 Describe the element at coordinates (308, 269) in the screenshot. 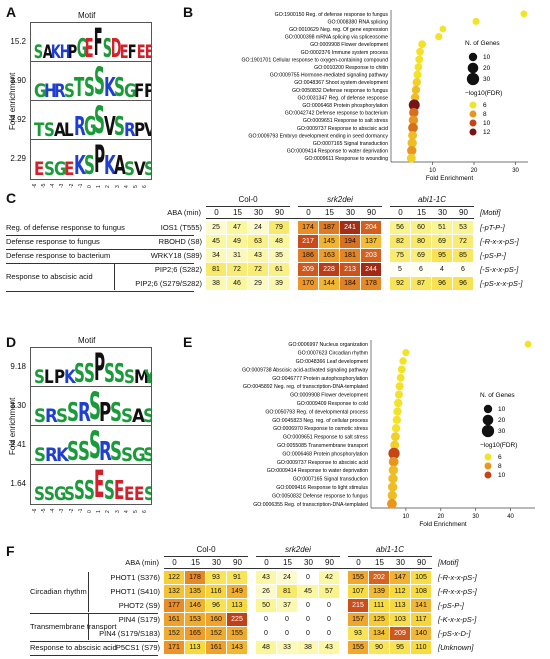

I see `heatmap-cell: 209` at that location.